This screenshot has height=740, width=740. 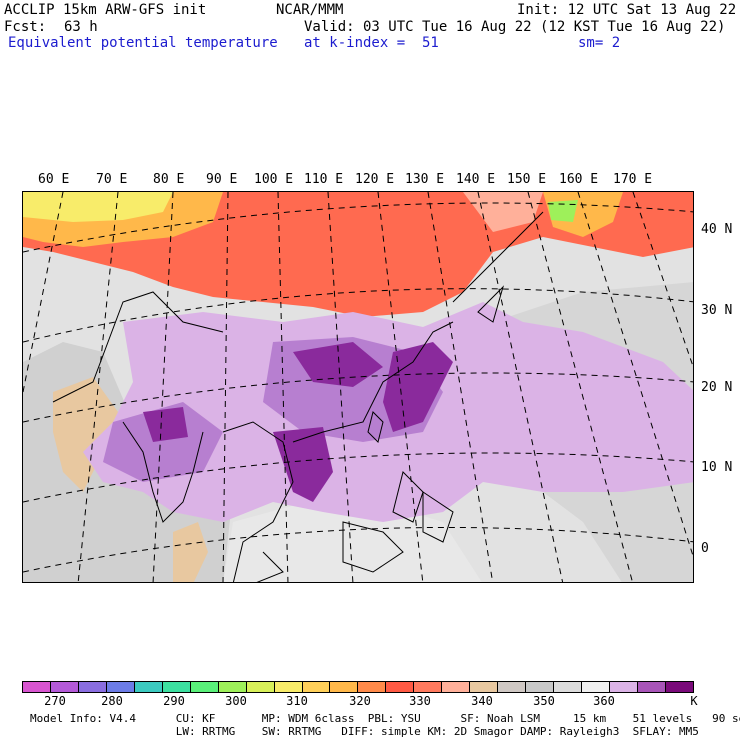 I want to click on mid-purple-region, so click(x=163, y=442).